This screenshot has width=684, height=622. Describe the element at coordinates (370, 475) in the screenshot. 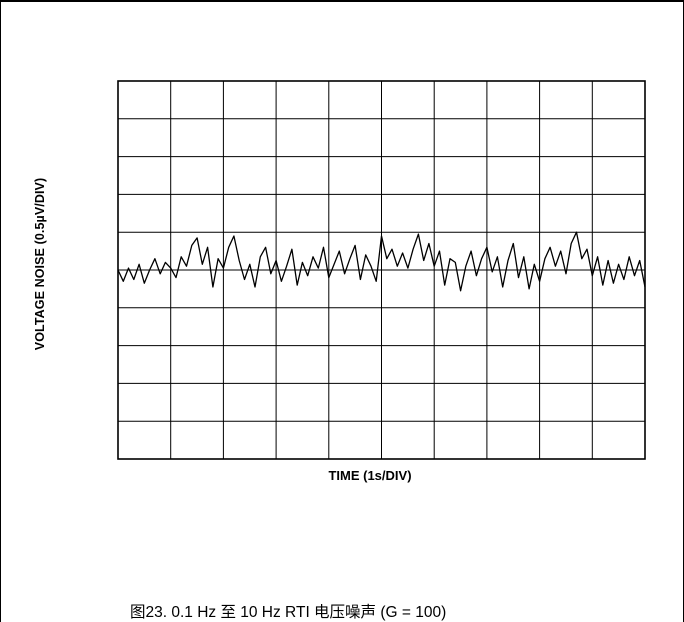

I see `x-axis-label: TIME (1s/DIV)` at that location.